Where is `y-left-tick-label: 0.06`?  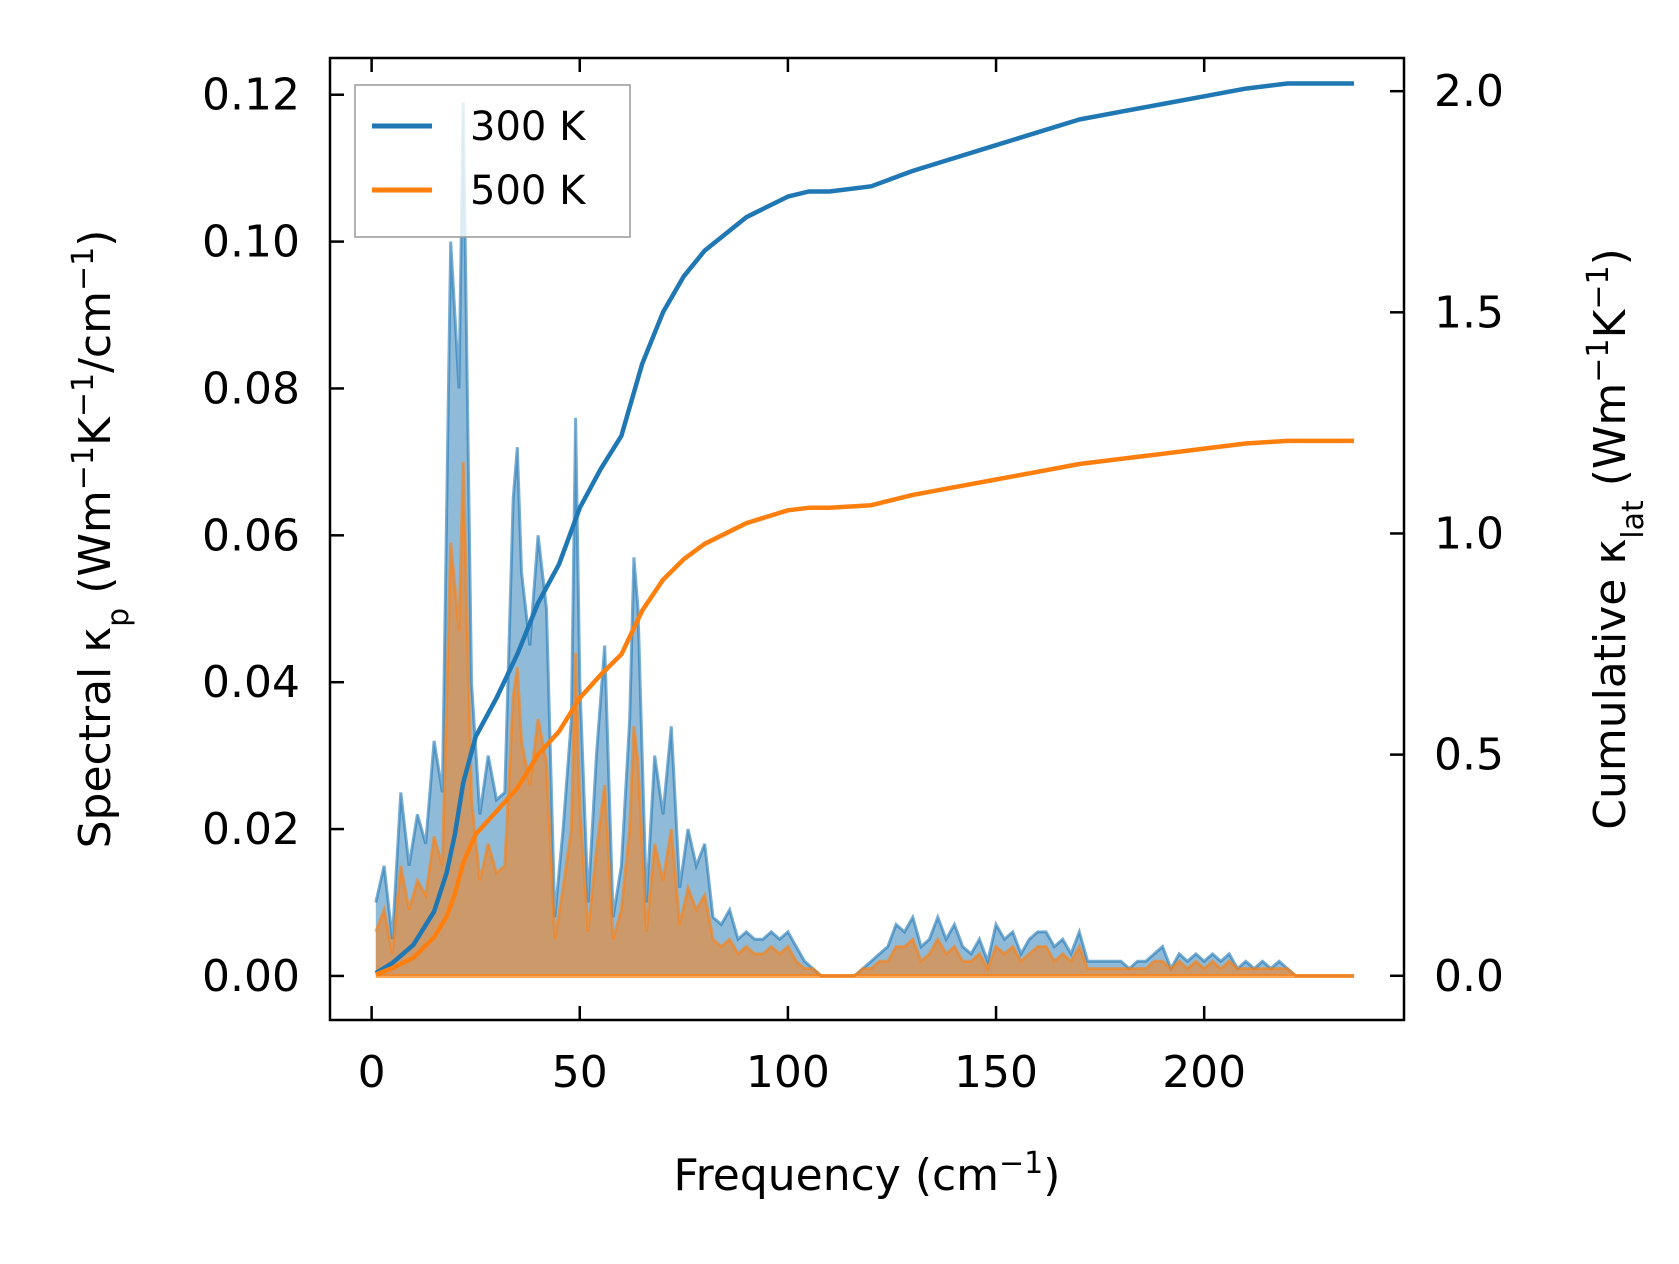 y-left-tick-label: 0.06 is located at coordinates (251, 535).